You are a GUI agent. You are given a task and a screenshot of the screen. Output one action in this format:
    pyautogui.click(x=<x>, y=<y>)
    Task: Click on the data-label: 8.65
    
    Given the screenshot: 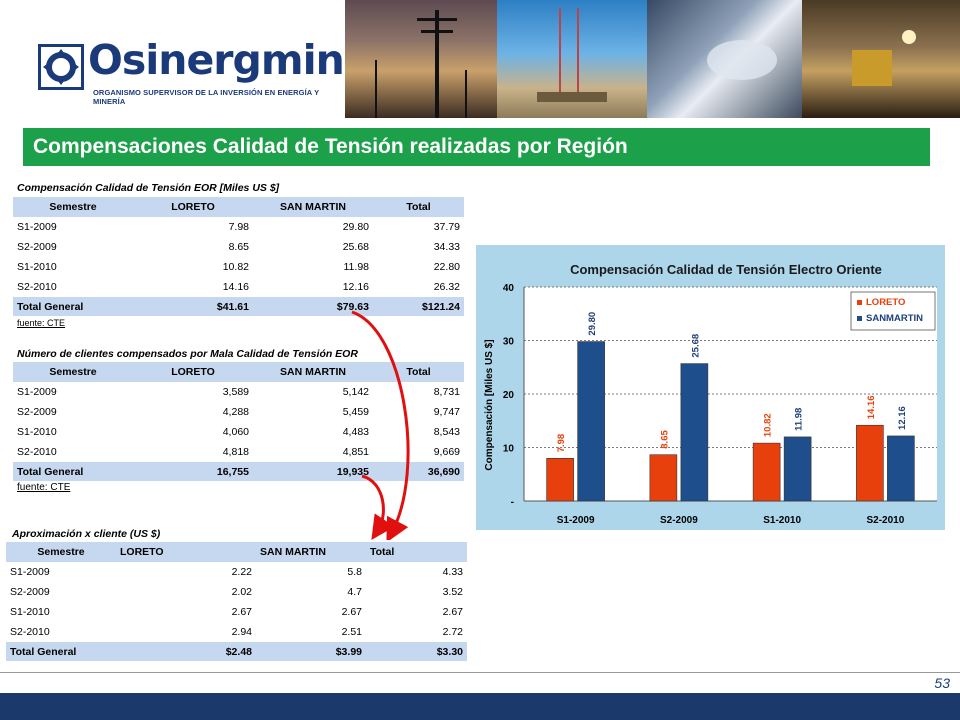 What is the action you would take?
    pyautogui.click(x=664, y=439)
    